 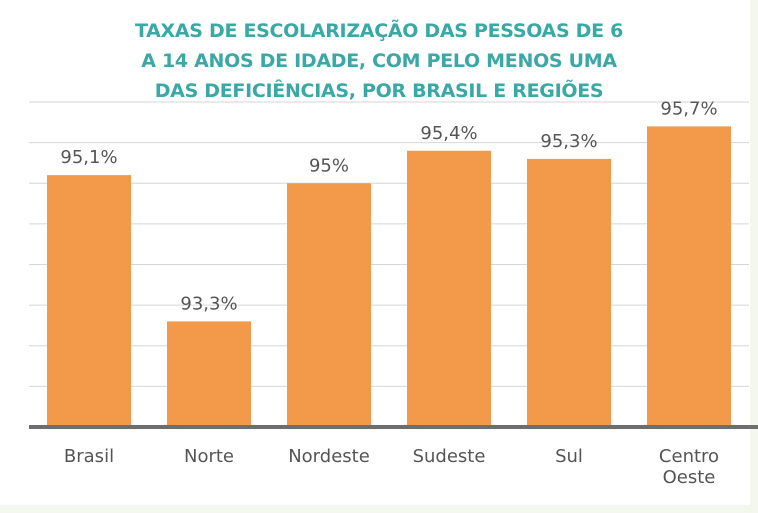 I want to click on value-label: 93,3%, so click(x=208, y=303).